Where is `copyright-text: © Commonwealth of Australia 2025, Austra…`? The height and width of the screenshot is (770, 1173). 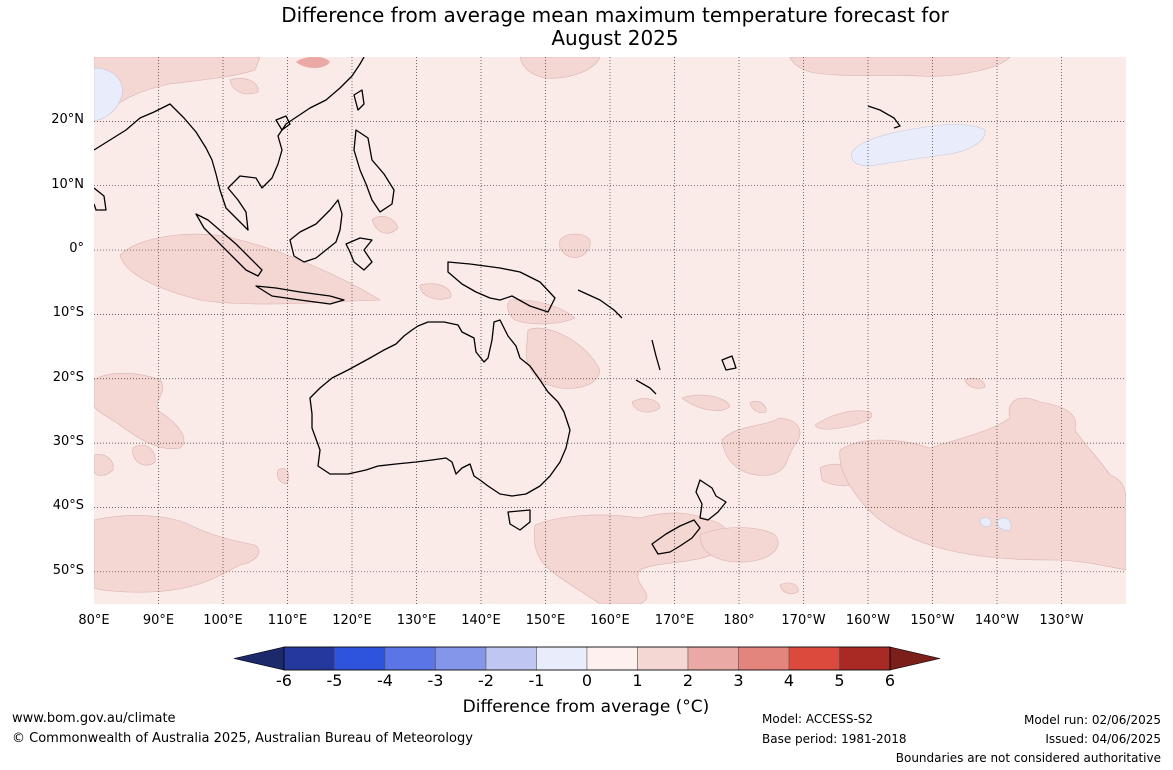 copyright-text: © Commonwealth of Australia 2025, Austra… is located at coordinates (242, 738).